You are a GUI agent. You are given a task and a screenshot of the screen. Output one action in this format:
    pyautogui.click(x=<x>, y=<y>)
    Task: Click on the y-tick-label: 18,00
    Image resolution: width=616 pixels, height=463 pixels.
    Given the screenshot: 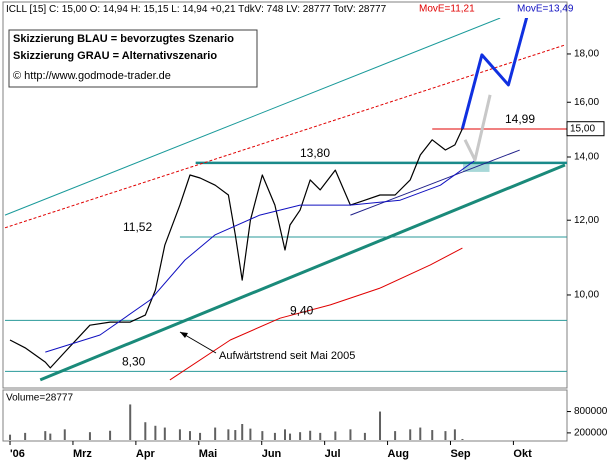 What is the action you would take?
    pyautogui.click(x=586, y=54)
    